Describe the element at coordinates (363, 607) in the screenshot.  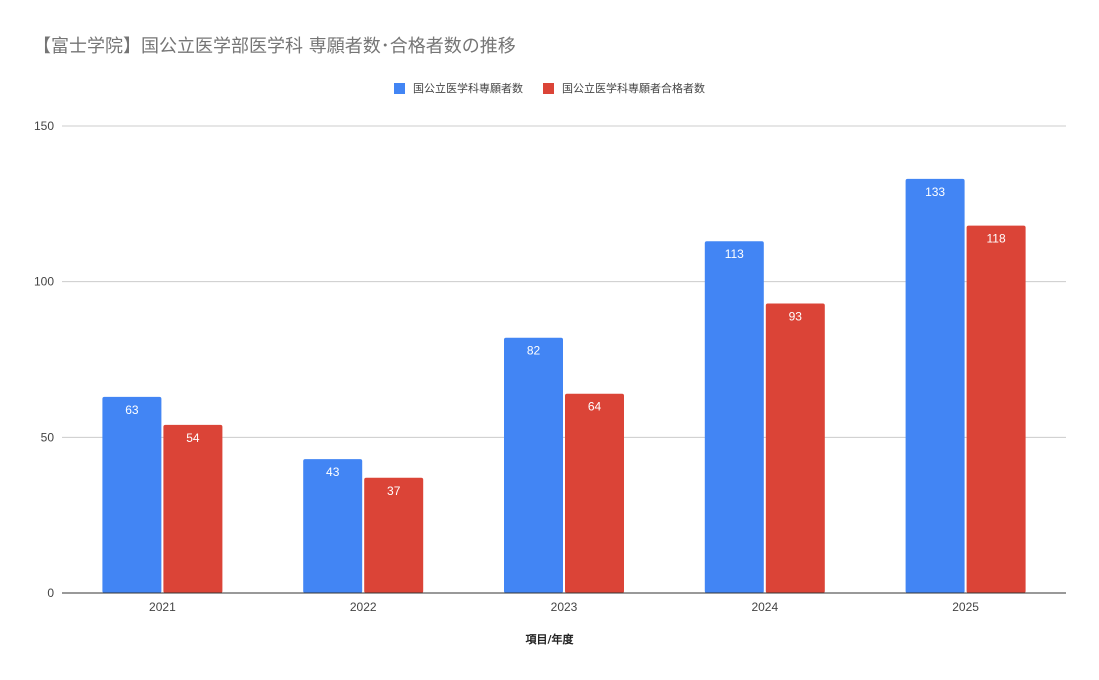
I see `x-tick-label: 2022` at that location.